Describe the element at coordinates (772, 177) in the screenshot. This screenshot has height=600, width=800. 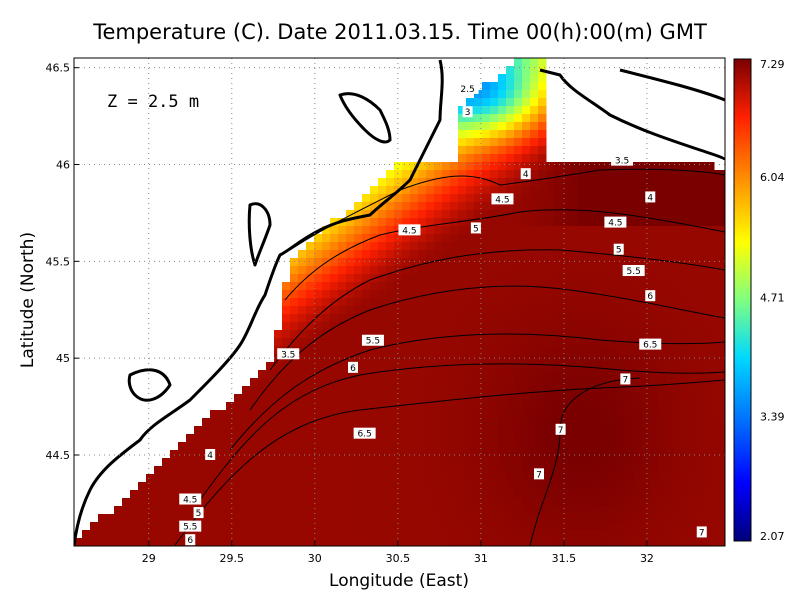
I see `colorbar-label: 6.04` at that location.